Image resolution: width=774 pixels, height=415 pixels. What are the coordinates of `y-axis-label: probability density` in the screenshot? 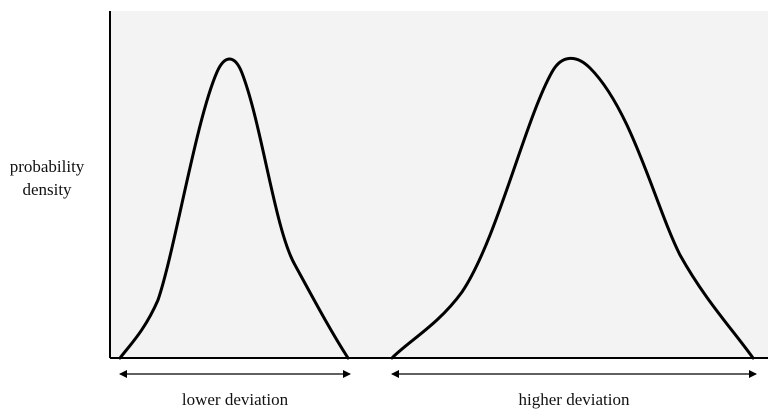 It's located at (47, 178).